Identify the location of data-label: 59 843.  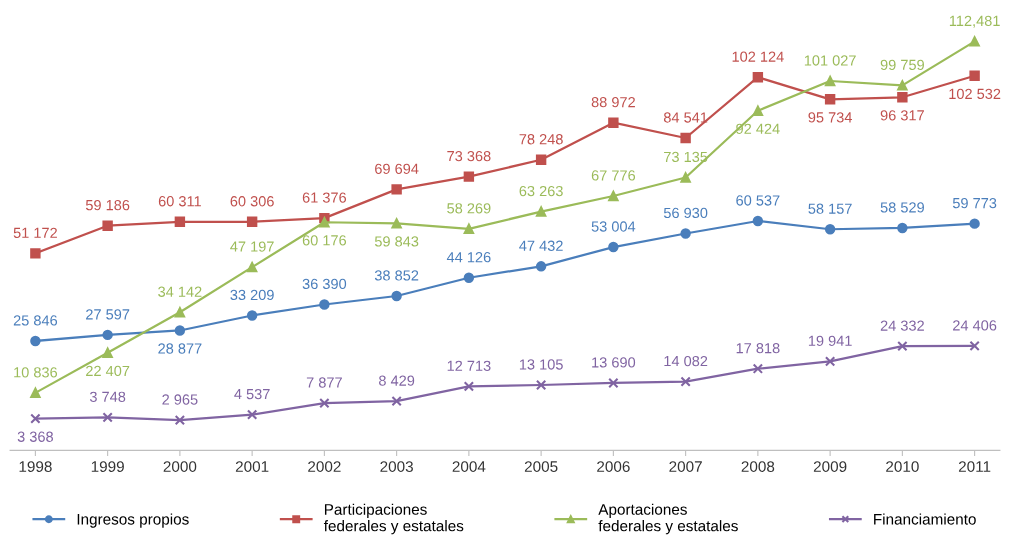
(396, 241).